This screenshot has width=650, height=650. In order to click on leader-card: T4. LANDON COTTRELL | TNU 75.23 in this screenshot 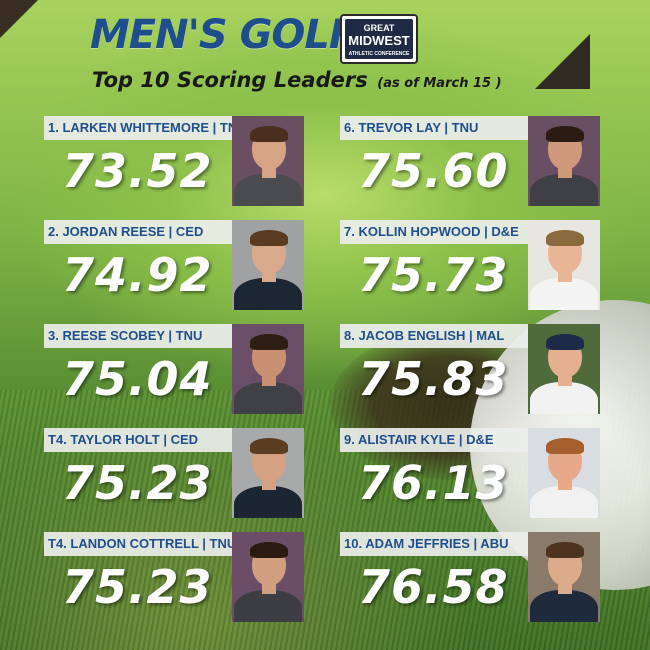, I will do `click(194, 579)`.